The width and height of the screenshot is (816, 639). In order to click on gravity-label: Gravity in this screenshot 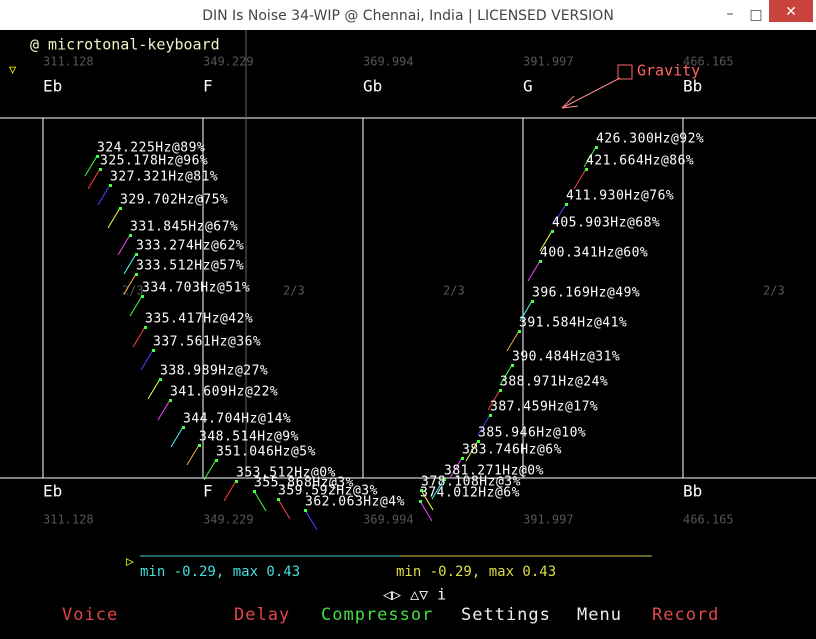, I will do `click(668, 71)`.